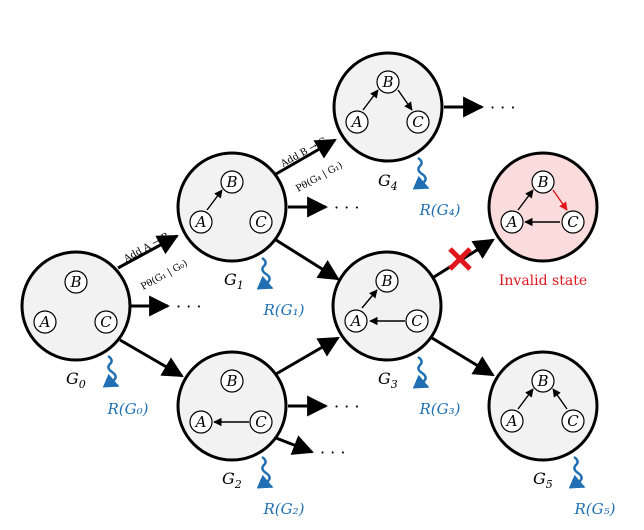 This screenshot has width=644, height=530. Describe the element at coordinates (232, 207) in the screenshot. I see `state-g1: B A C` at that location.